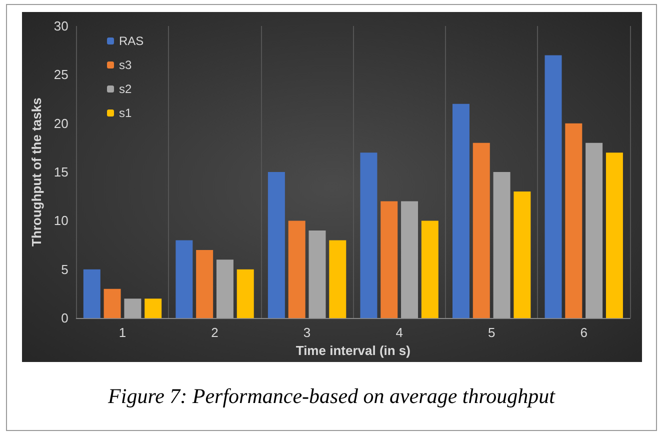 This screenshot has width=665, height=437. What do you see at coordinates (331, 396) in the screenshot?
I see `caption: Figure 7: Performance-based on average throughput` at bounding box center [331, 396].